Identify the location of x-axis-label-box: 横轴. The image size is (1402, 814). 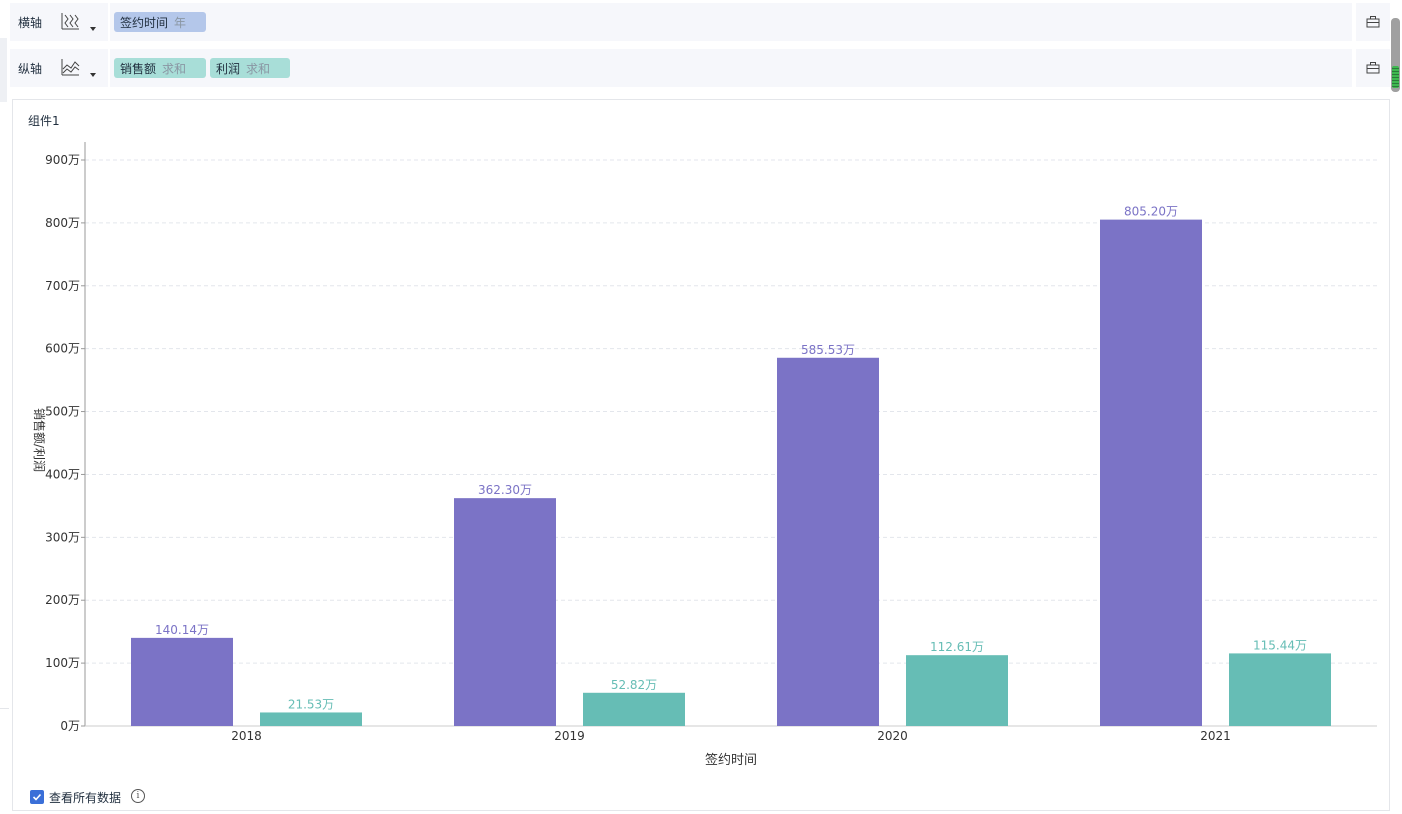
(59, 22).